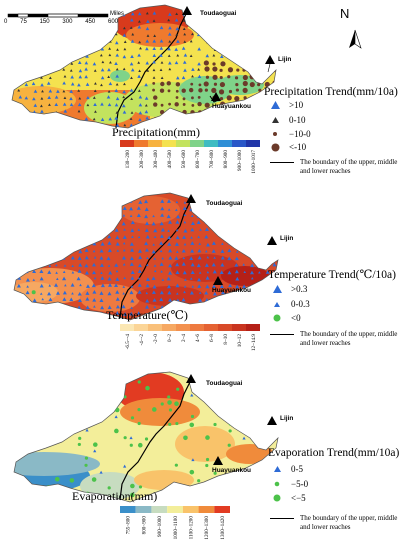  Describe the element at coordinates (285, 105) in the screenshot. I see `legend-item: >10` at that location.